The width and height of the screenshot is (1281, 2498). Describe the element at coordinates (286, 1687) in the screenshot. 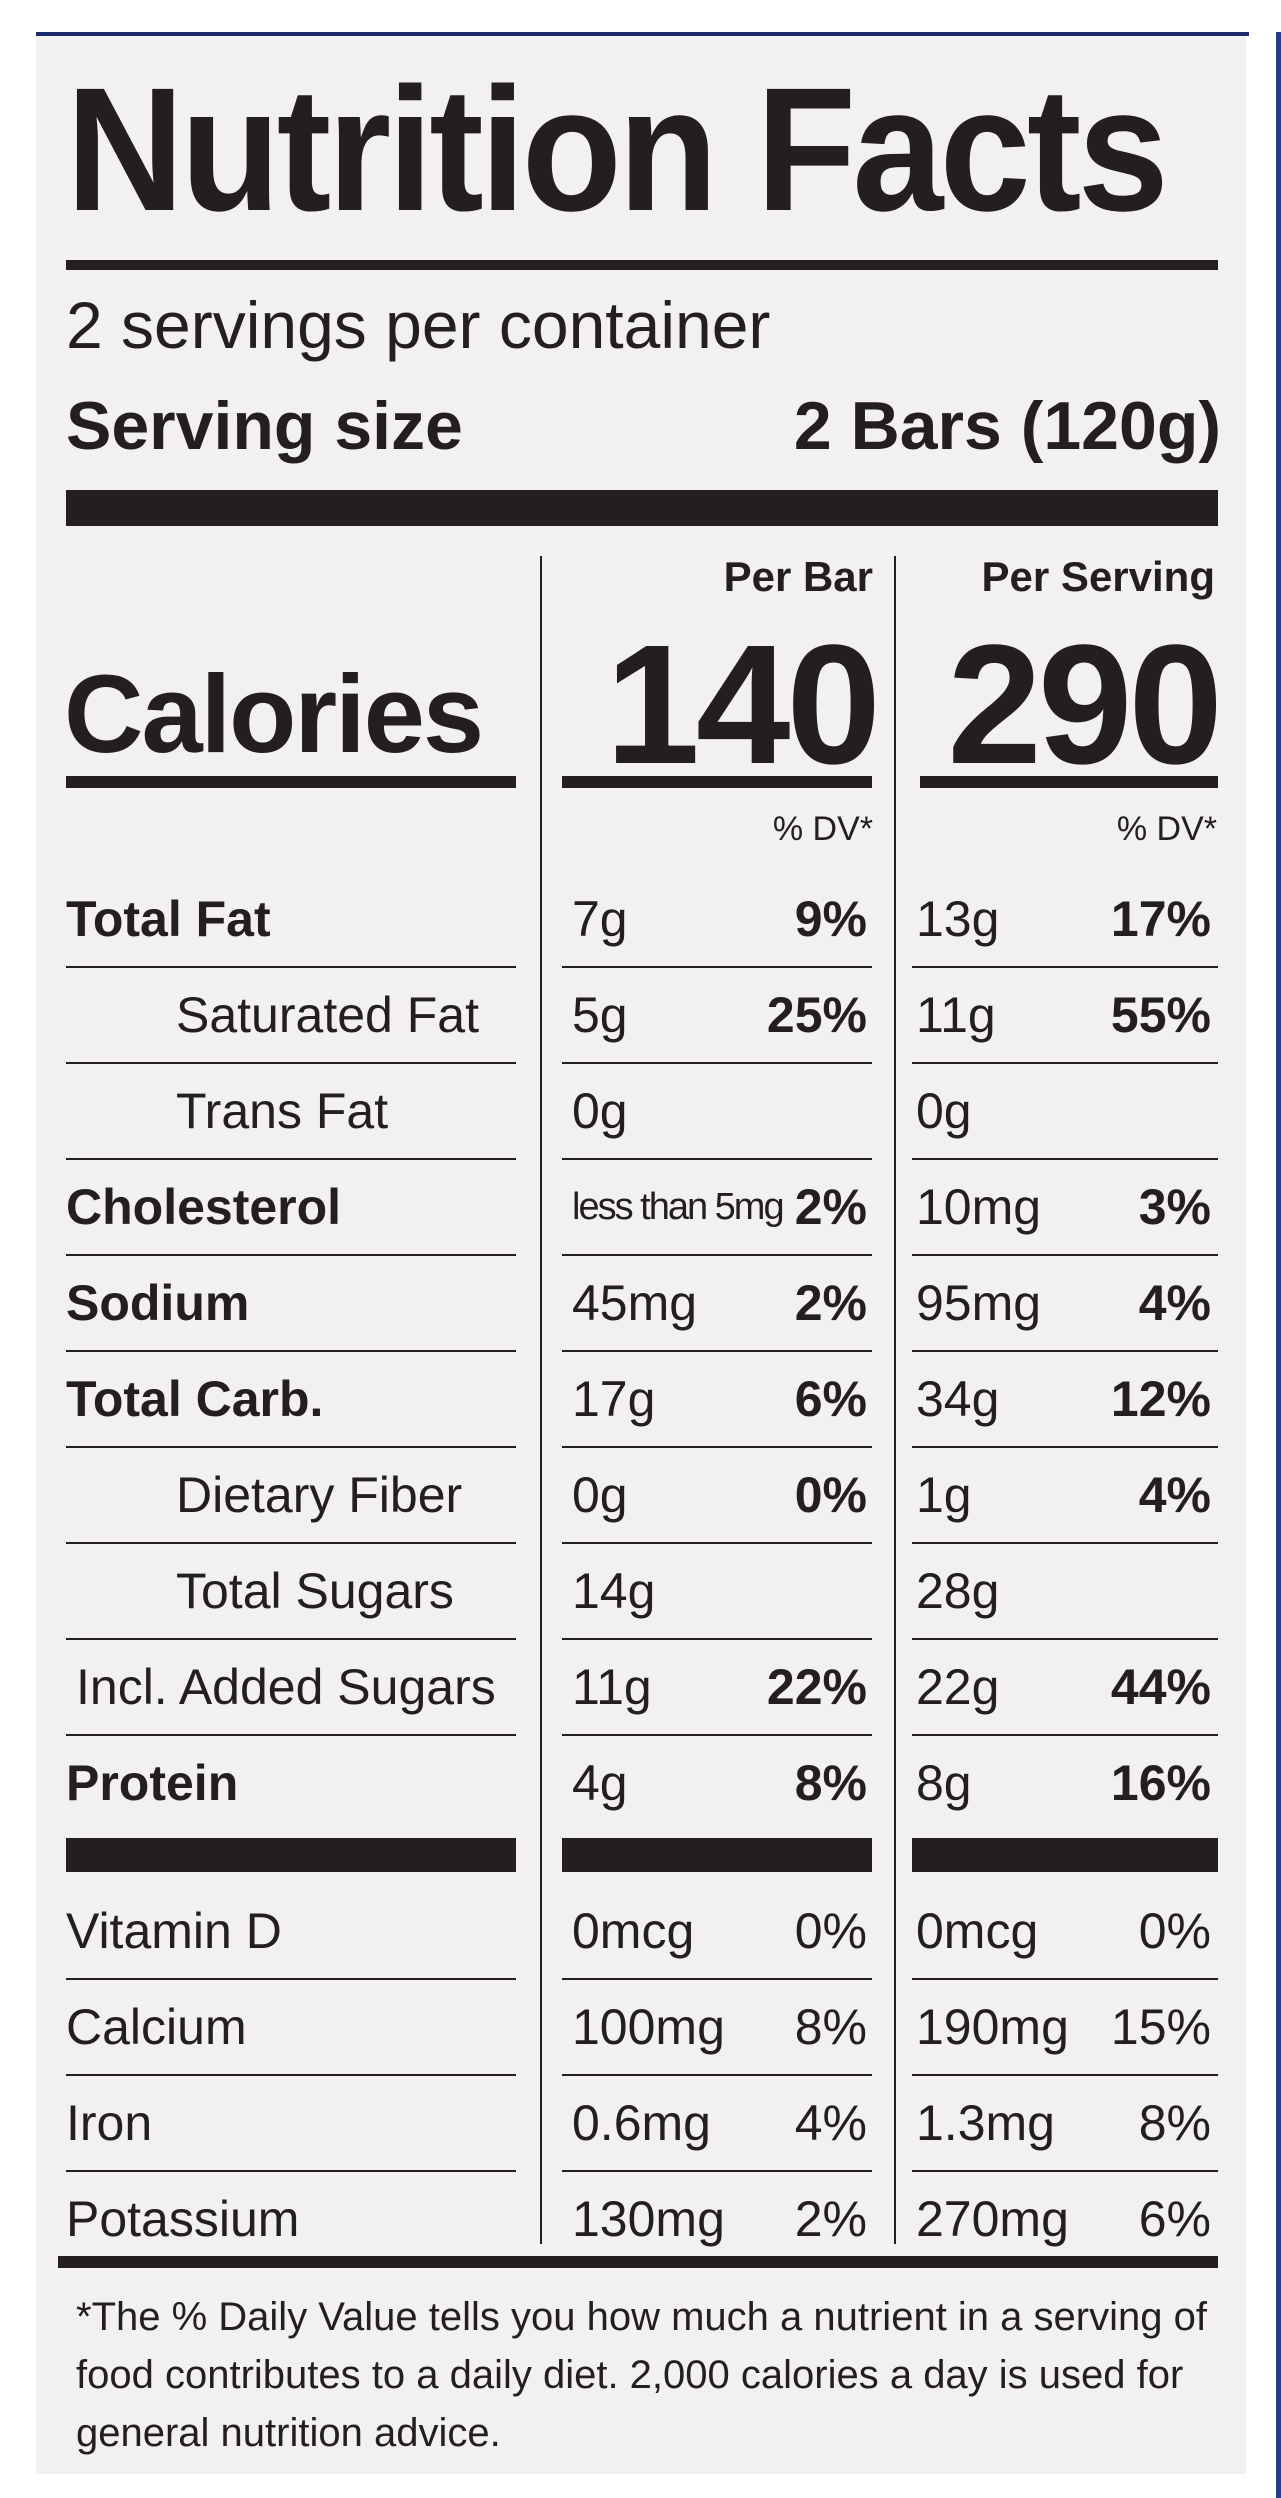

I see `nutrient-label: Incl. Added Sugars` at that location.